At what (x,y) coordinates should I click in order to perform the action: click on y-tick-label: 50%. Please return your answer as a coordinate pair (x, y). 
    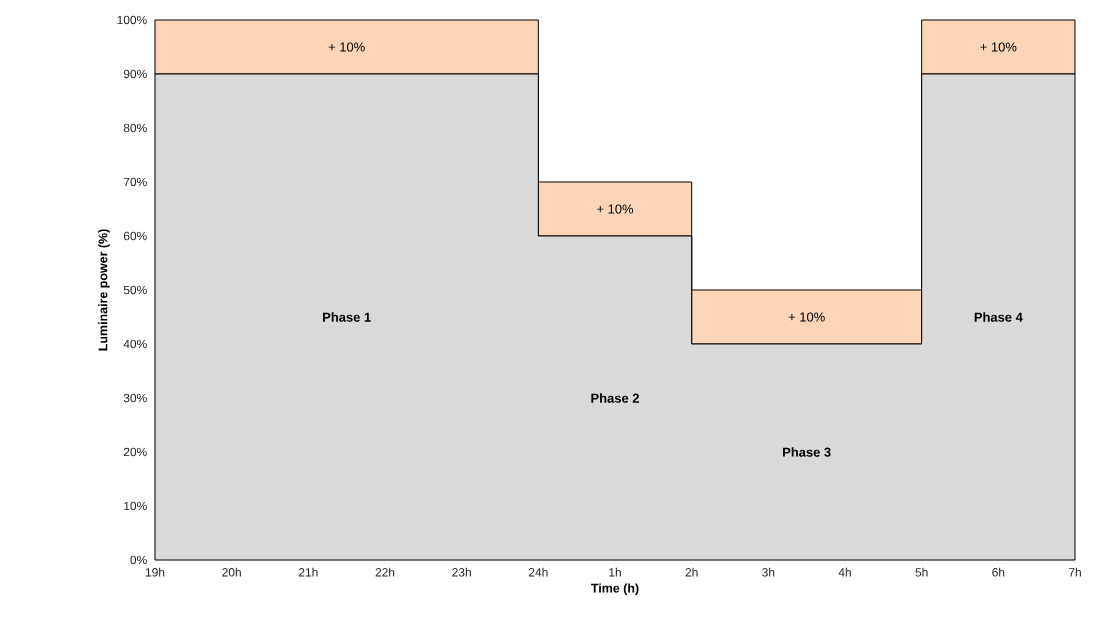
    Looking at the image, I should click on (135, 290).